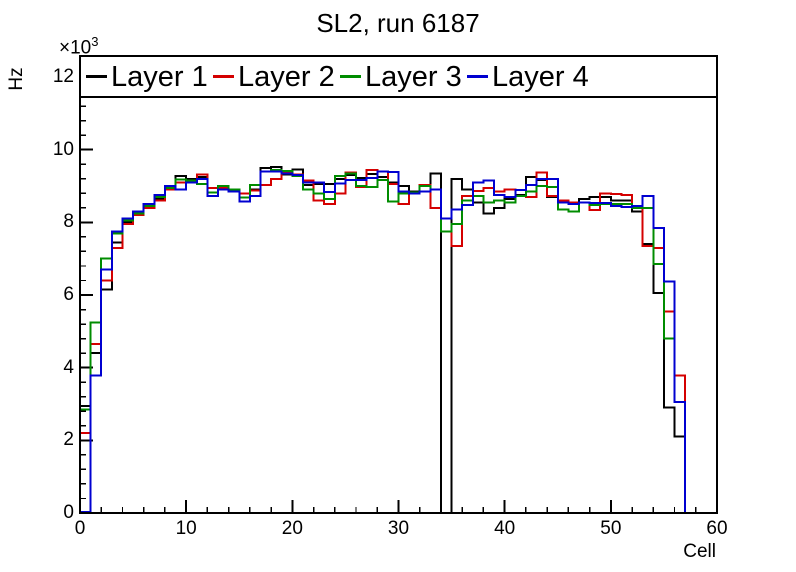  Describe the element at coordinates (398, 23) in the screenshot. I see `plot-title: SL2, run 6187` at that location.